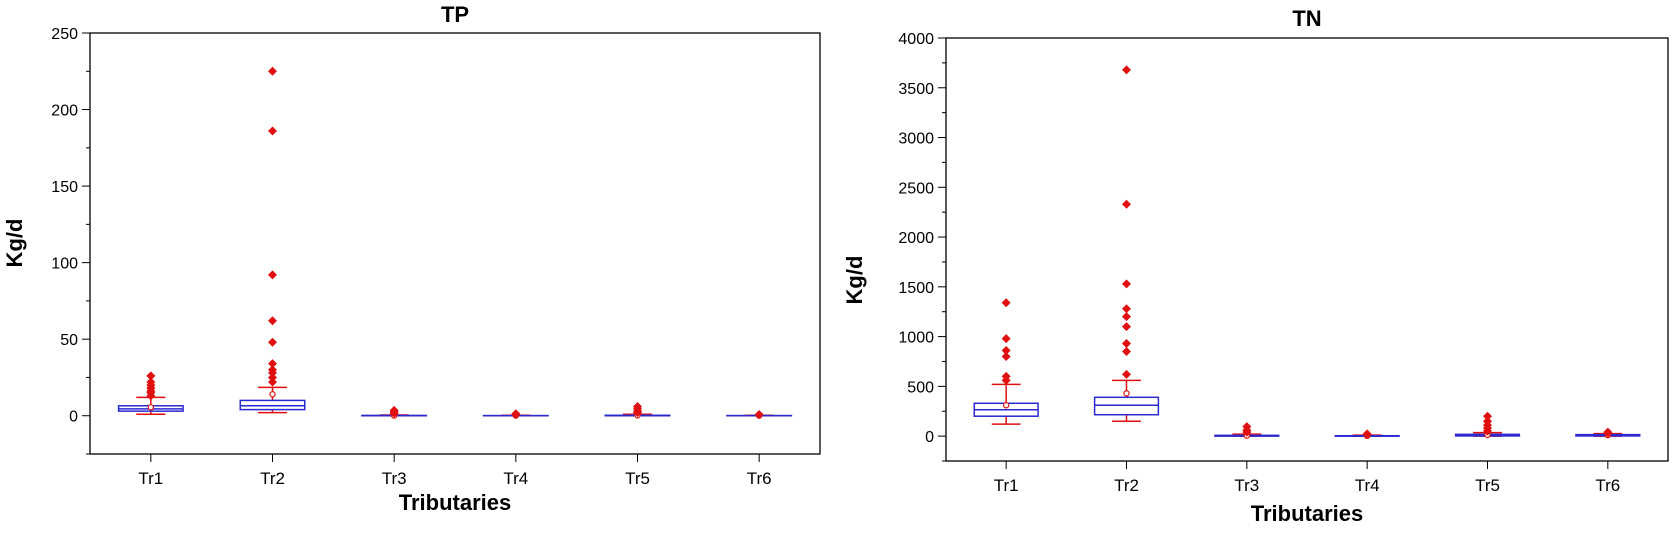  I want to click on chart-title: TP, so click(455, 14).